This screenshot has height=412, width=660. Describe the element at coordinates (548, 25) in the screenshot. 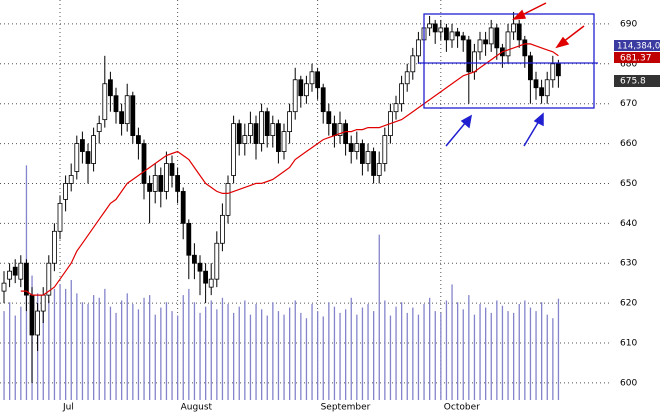

I see `red-arrows` at that location.